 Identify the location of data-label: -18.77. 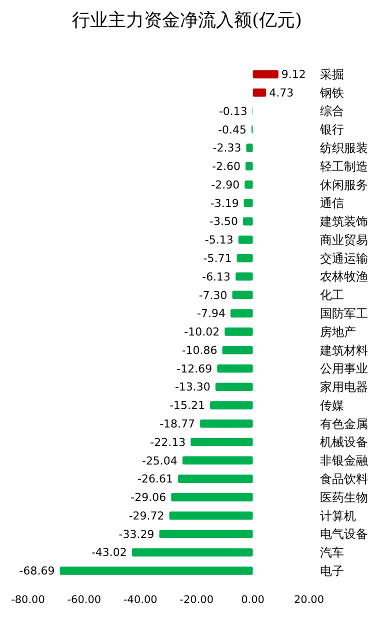
(178, 423).